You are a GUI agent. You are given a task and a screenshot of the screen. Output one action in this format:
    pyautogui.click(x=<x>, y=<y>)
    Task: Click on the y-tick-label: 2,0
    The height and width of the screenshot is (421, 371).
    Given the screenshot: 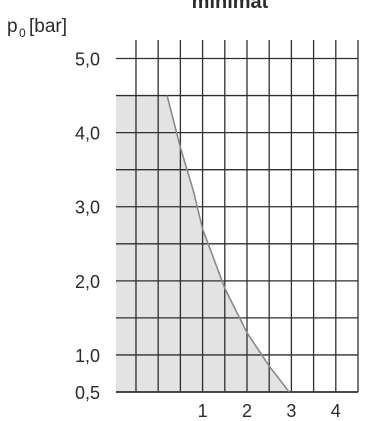 What is the action you would take?
    pyautogui.click(x=87, y=282)
    